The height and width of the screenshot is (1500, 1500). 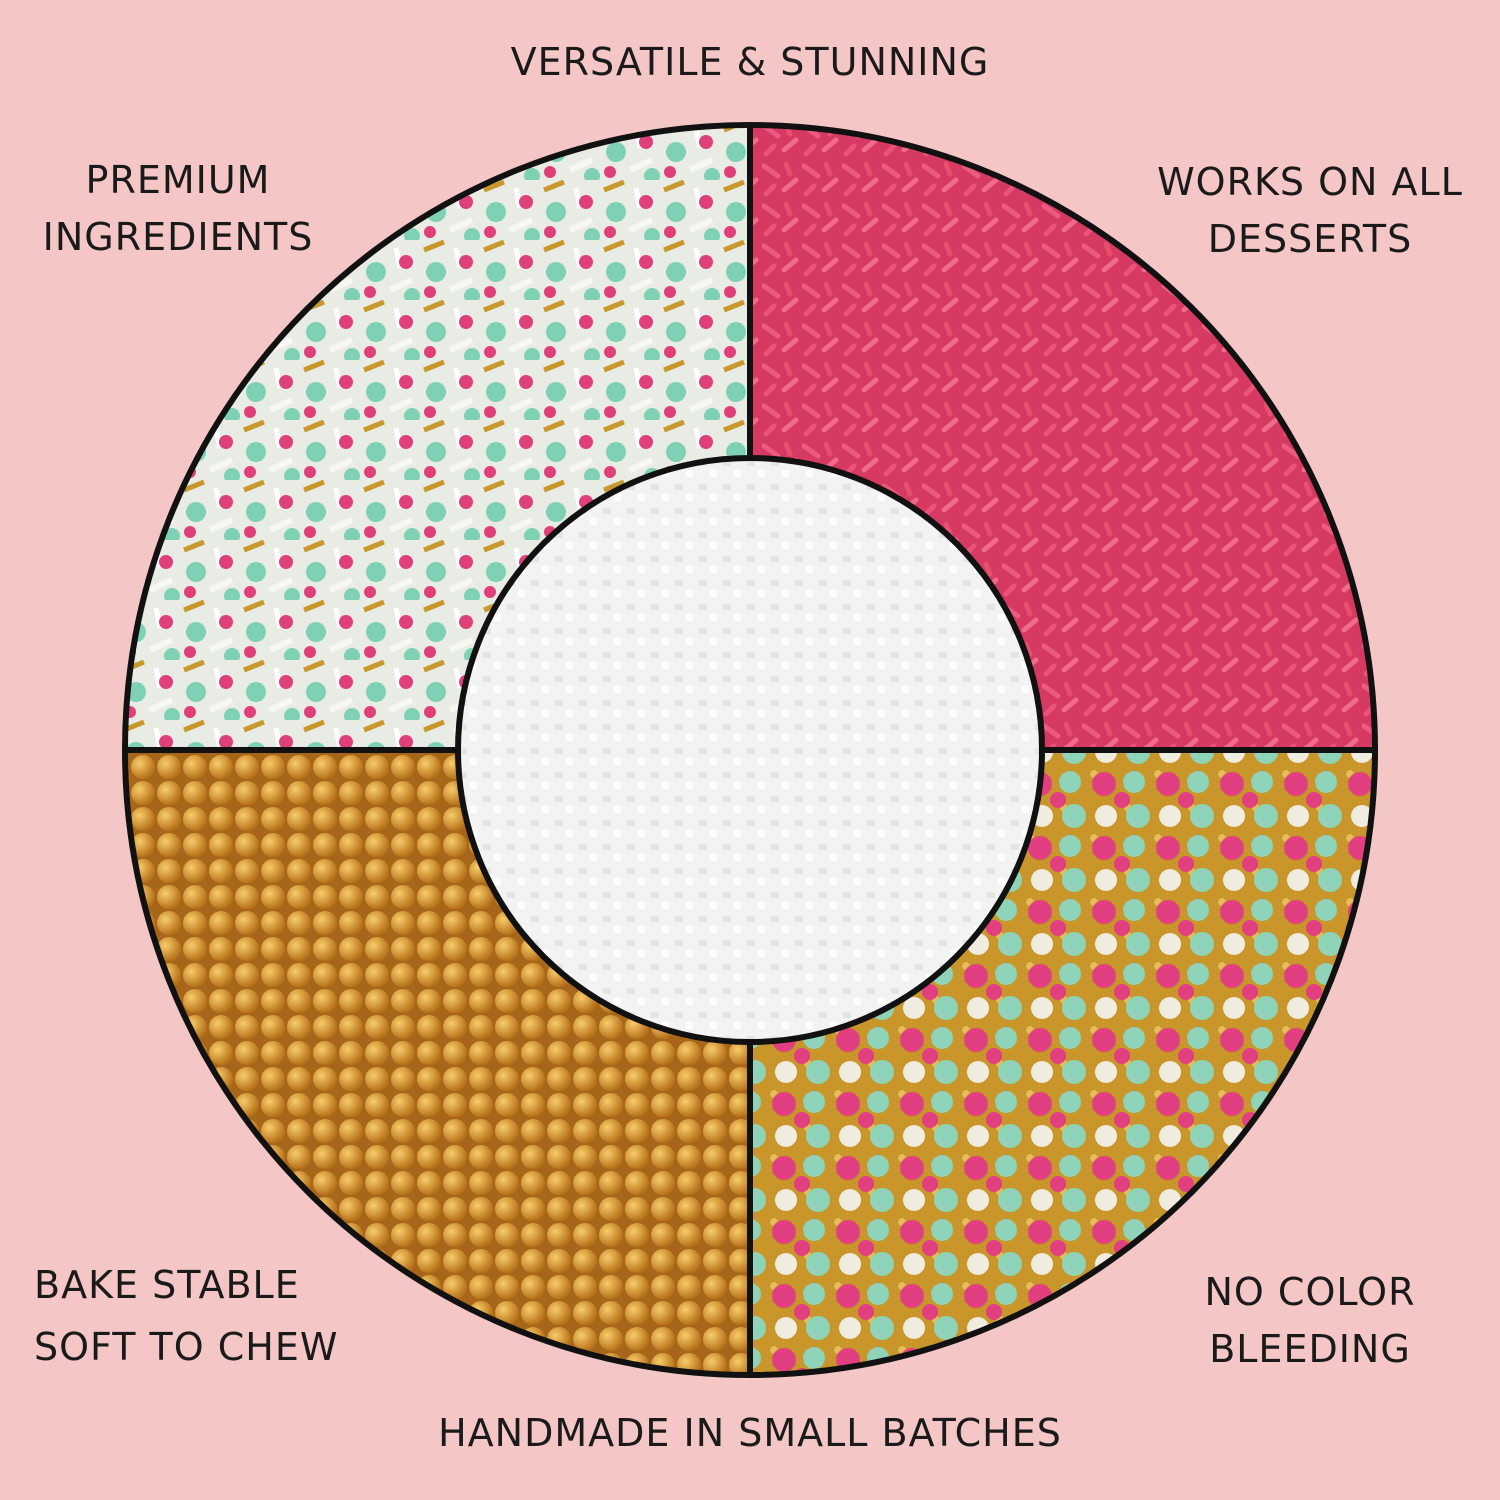 What do you see at coordinates (178, 237) in the screenshot?
I see `label-line: INGREDIENTS` at bounding box center [178, 237].